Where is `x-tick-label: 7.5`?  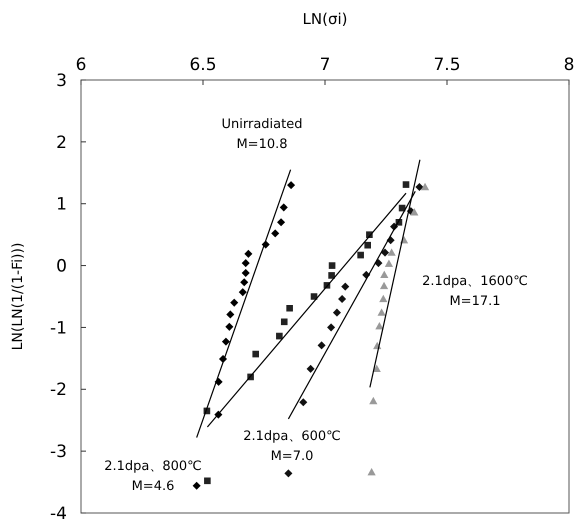 x-tick-label: 7.5 is located at coordinates (447, 65).